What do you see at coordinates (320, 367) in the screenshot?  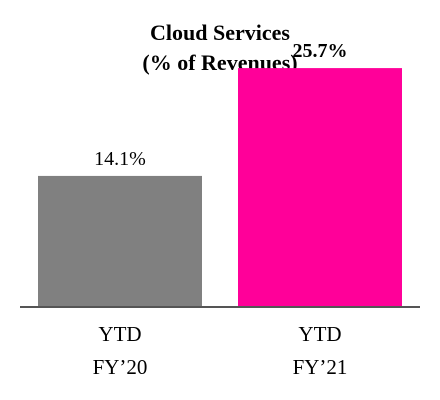 I see `x-tick-label-2-line-2: FY’21` at bounding box center [320, 367].